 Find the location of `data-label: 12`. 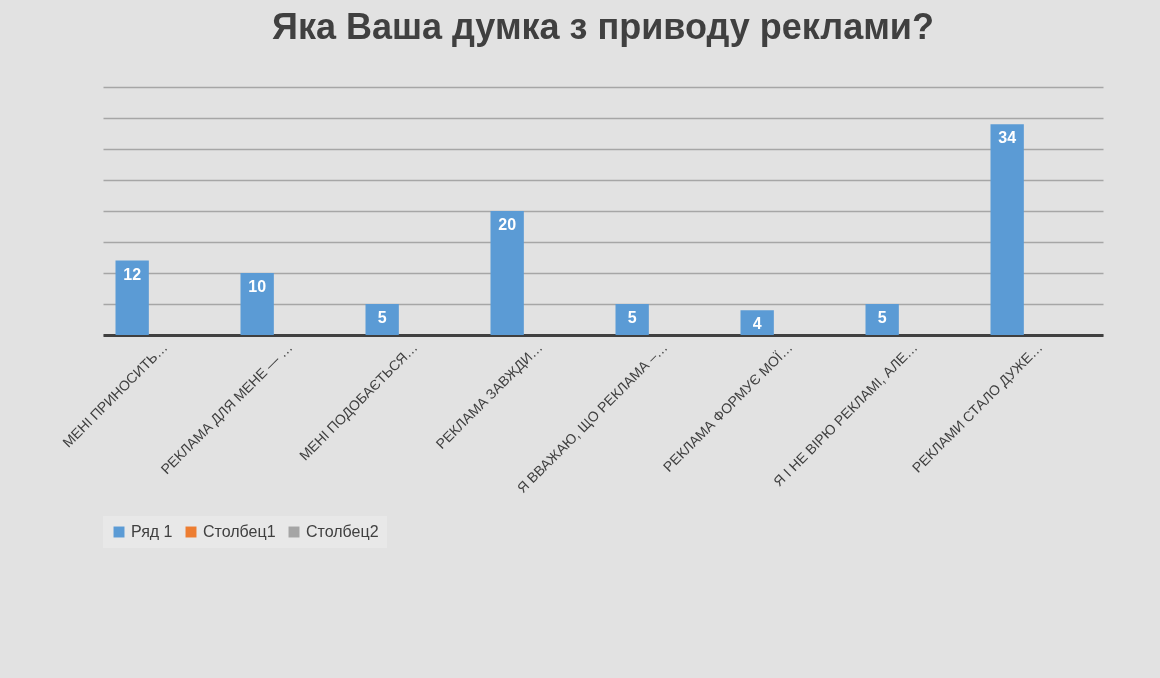

data-label: 12 is located at coordinates (132, 274).